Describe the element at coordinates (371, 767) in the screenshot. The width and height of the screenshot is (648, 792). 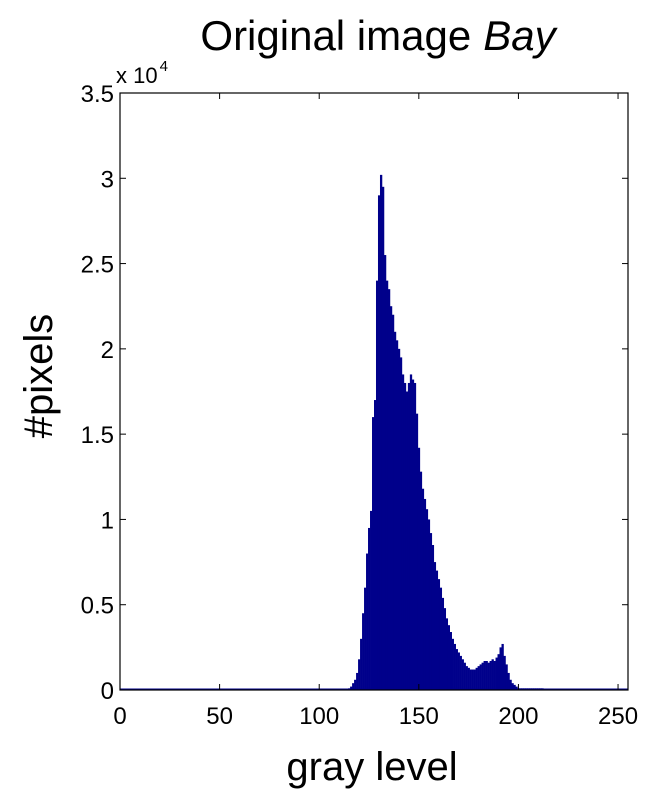
I see `x-axis-label: gray level` at that location.